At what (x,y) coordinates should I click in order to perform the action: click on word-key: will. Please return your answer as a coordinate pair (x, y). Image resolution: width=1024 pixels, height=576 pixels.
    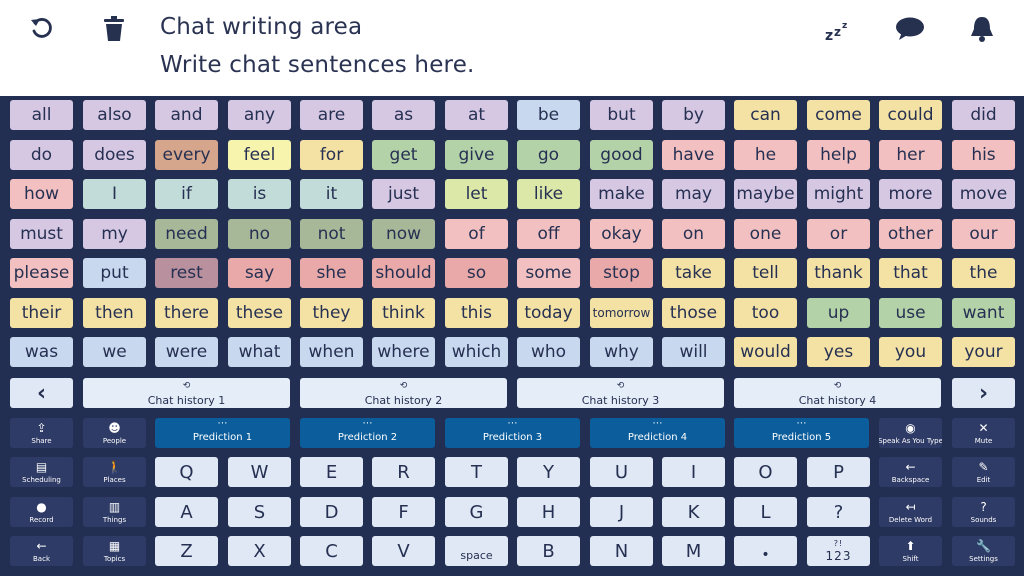
    Looking at the image, I should click on (693, 352).